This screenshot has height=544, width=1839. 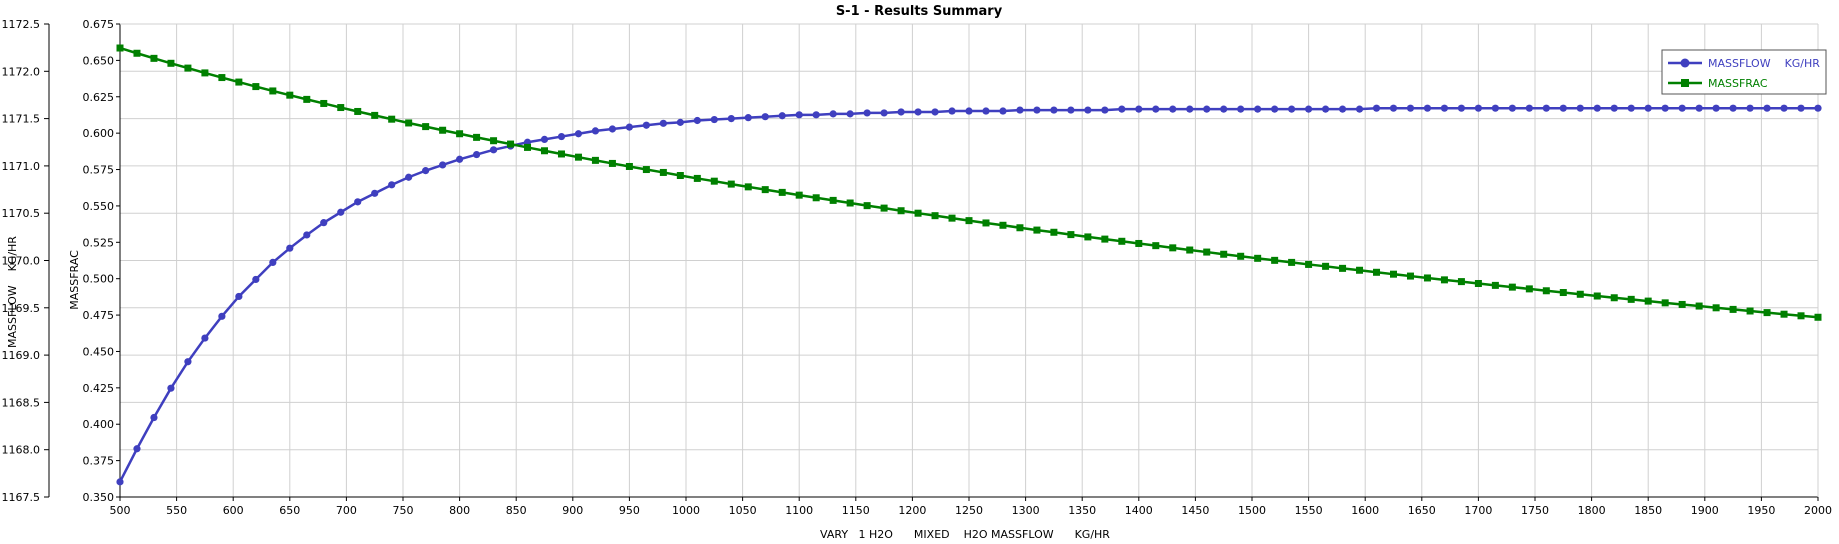 I want to click on legend-marker-massflow, so click(x=1685, y=63).